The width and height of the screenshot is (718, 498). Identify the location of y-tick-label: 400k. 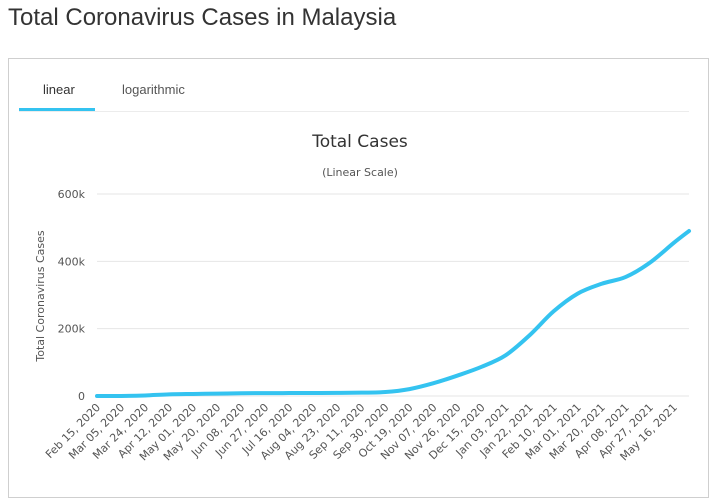
(72, 261).